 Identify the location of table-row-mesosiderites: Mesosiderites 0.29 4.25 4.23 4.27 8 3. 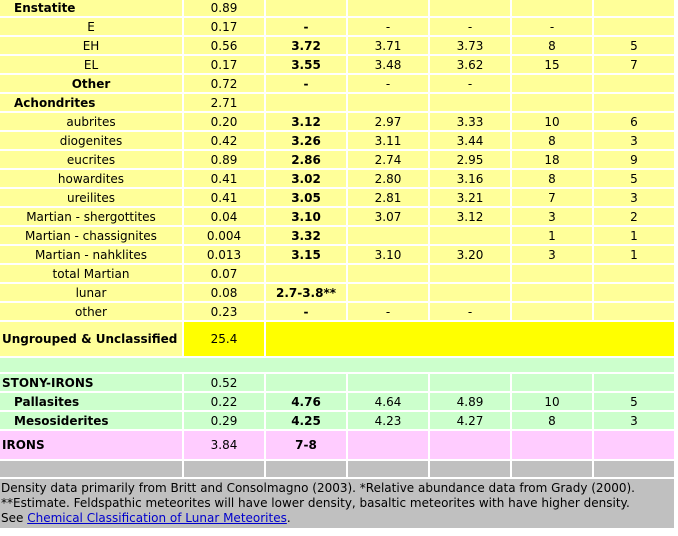
(337, 420).